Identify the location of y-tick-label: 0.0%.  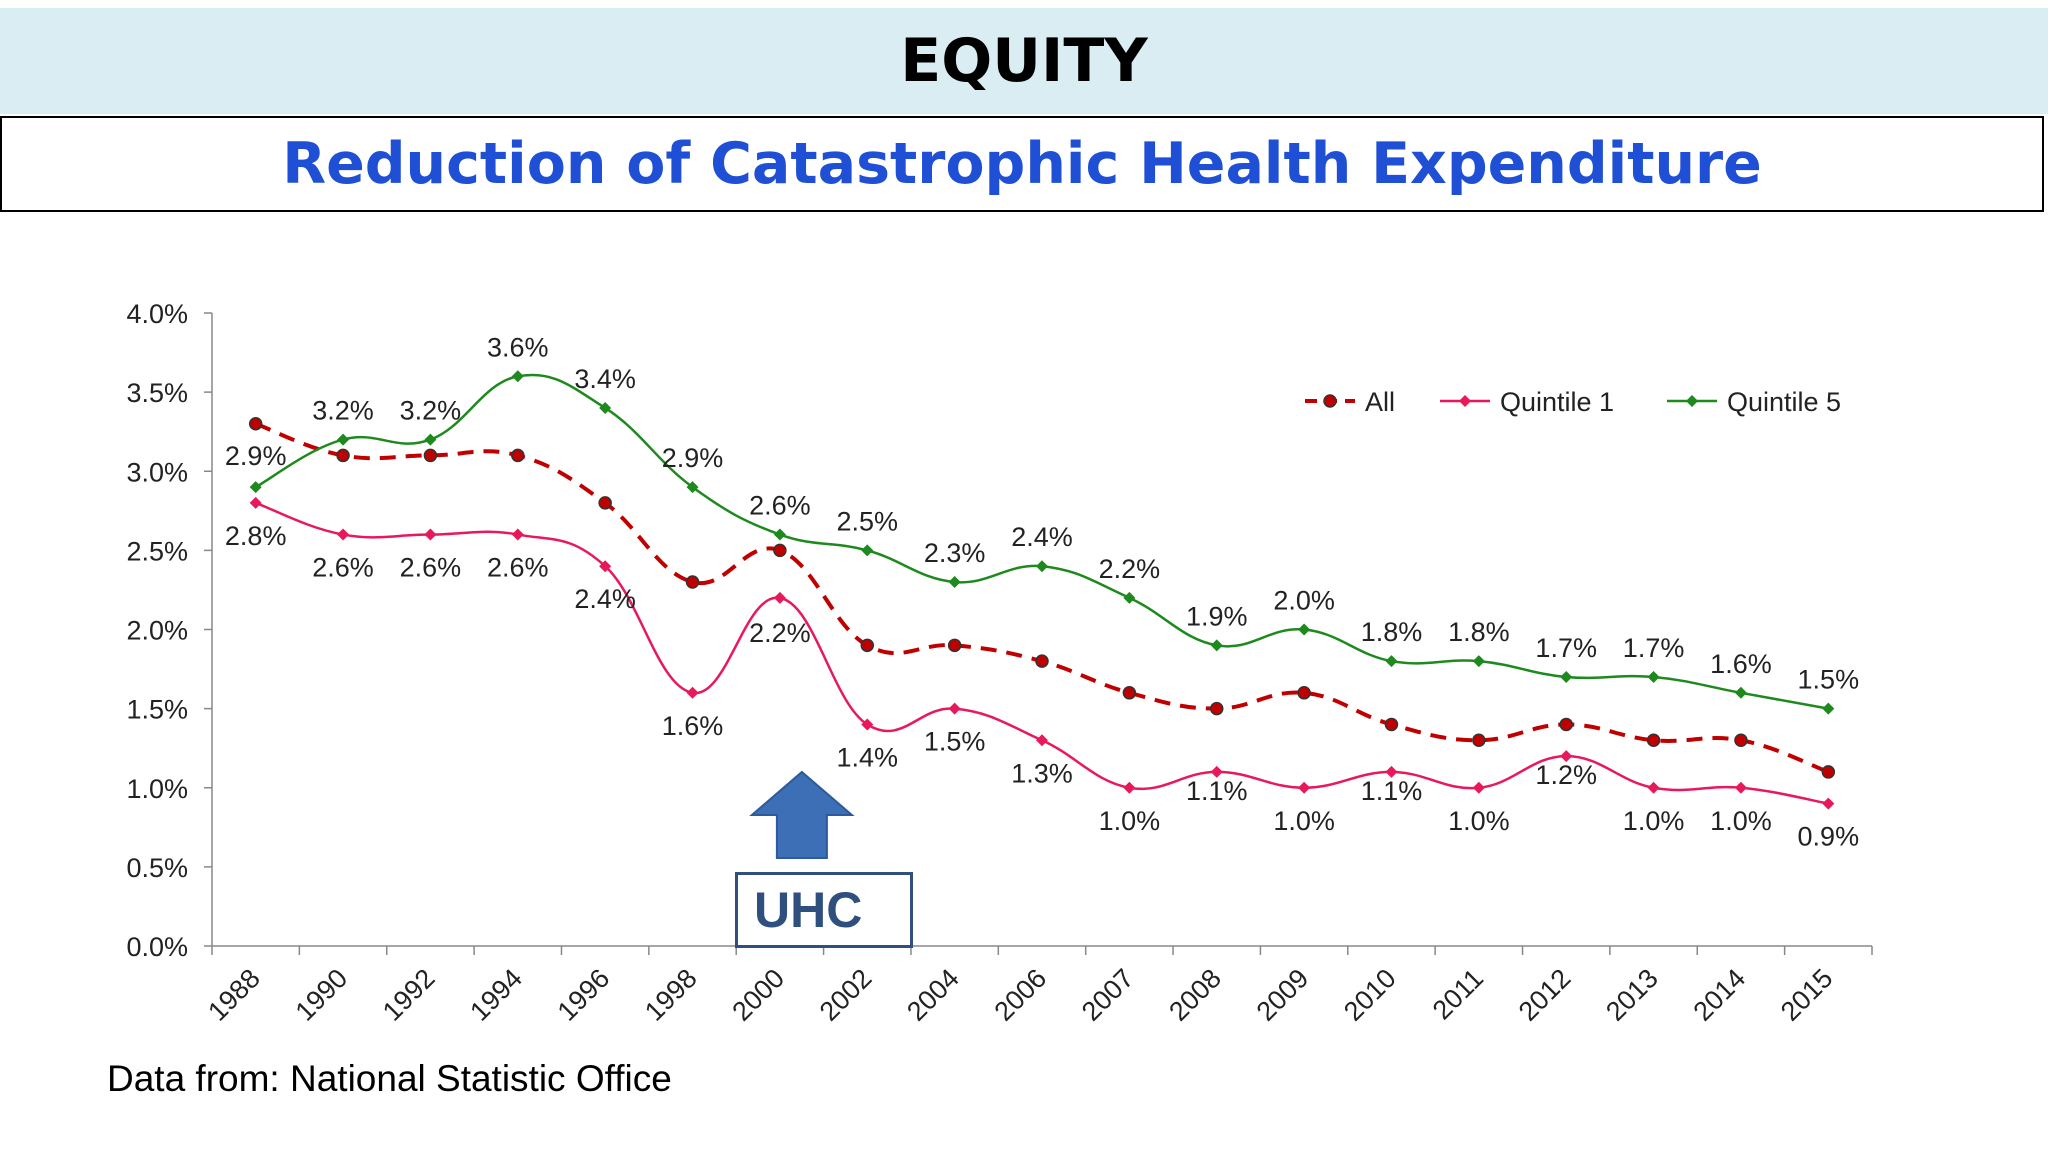
(157, 947).